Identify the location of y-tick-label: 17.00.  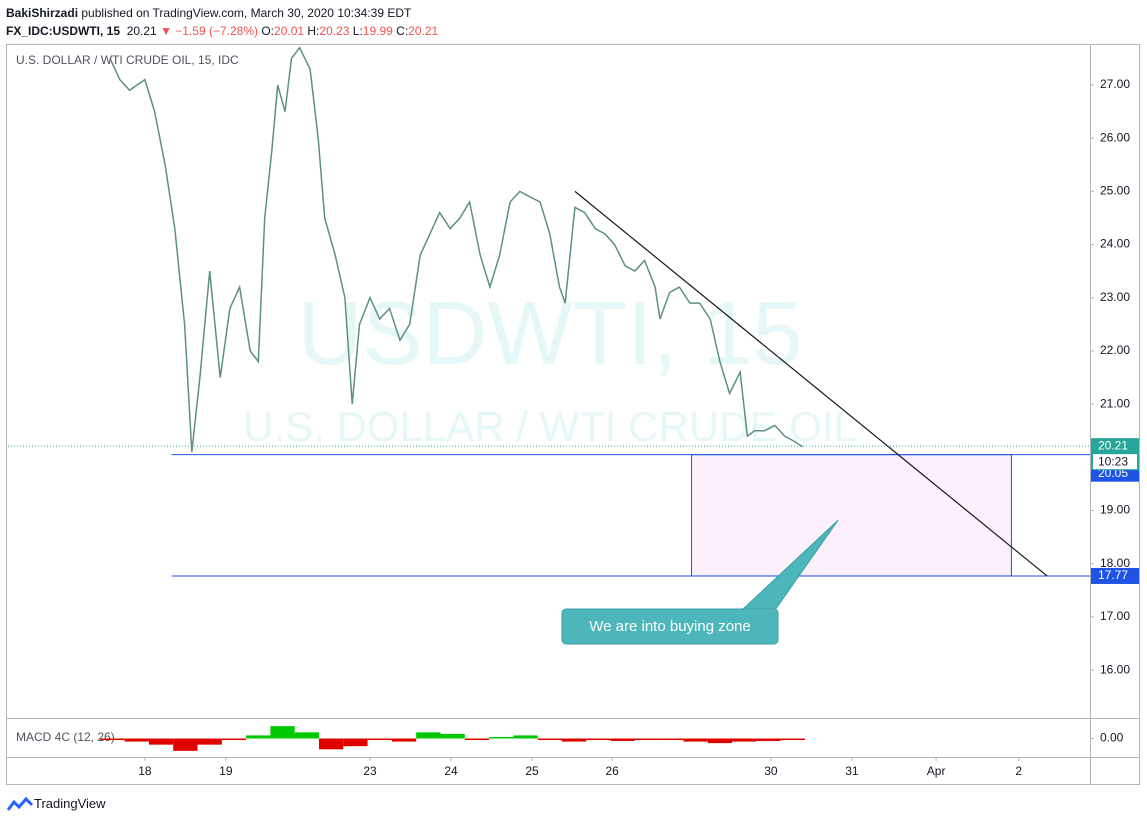
(1115, 616).